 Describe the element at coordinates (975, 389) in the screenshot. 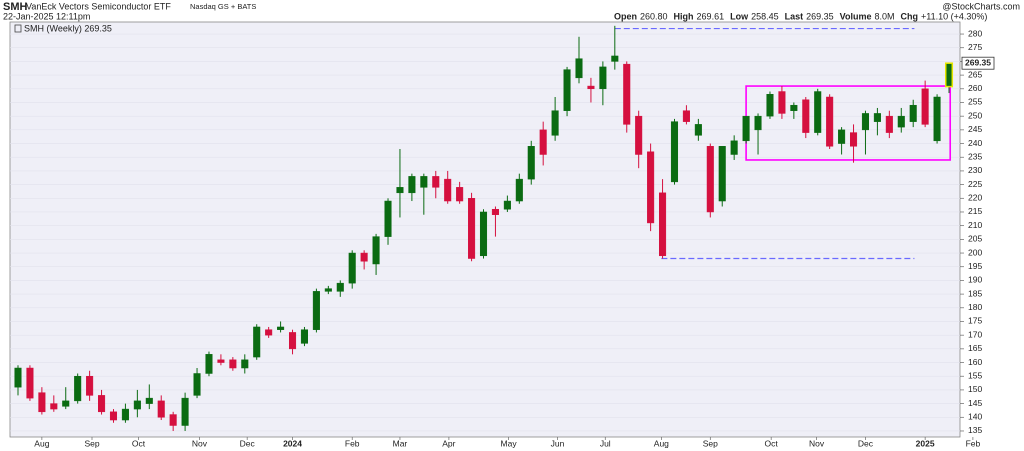

I see `y-tick-label: 150` at that location.